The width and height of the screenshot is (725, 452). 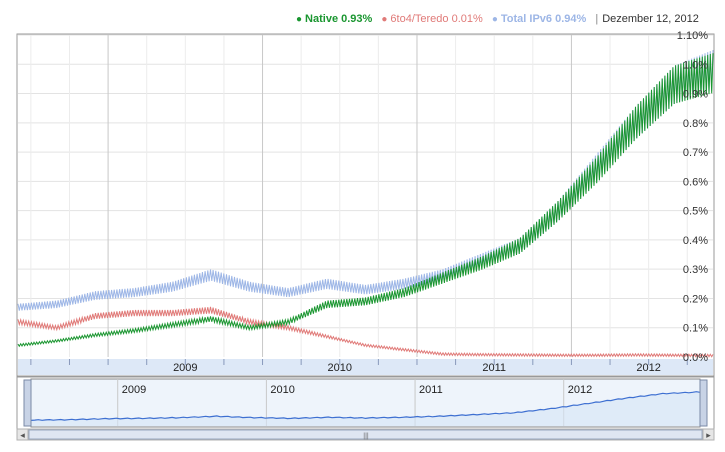 I want to click on legend-label-teredo: 6to4/Teredo 0.01%, so click(x=436, y=19).